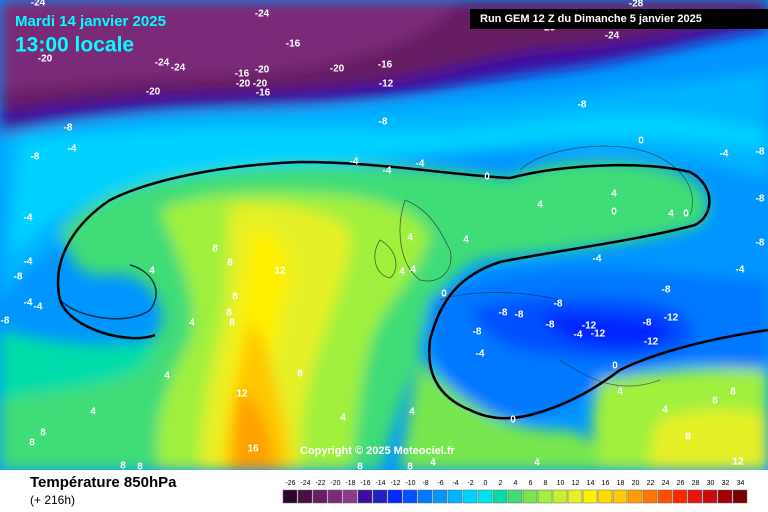 The image size is (768, 512). What do you see at coordinates (380, 483) in the screenshot?
I see `scale-label: -14` at bounding box center [380, 483].